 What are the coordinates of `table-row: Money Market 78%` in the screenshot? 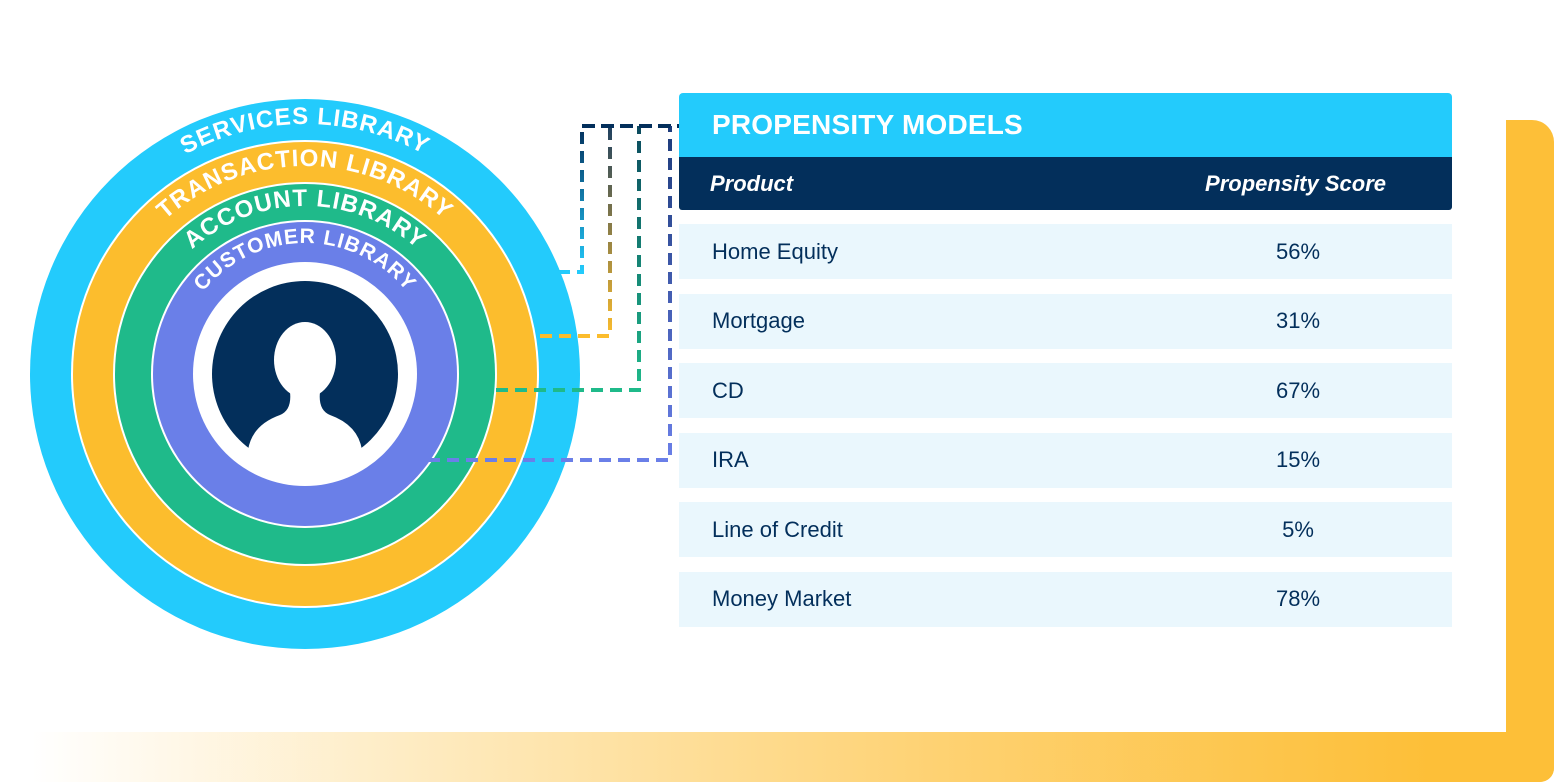 It's located at (1065, 599).